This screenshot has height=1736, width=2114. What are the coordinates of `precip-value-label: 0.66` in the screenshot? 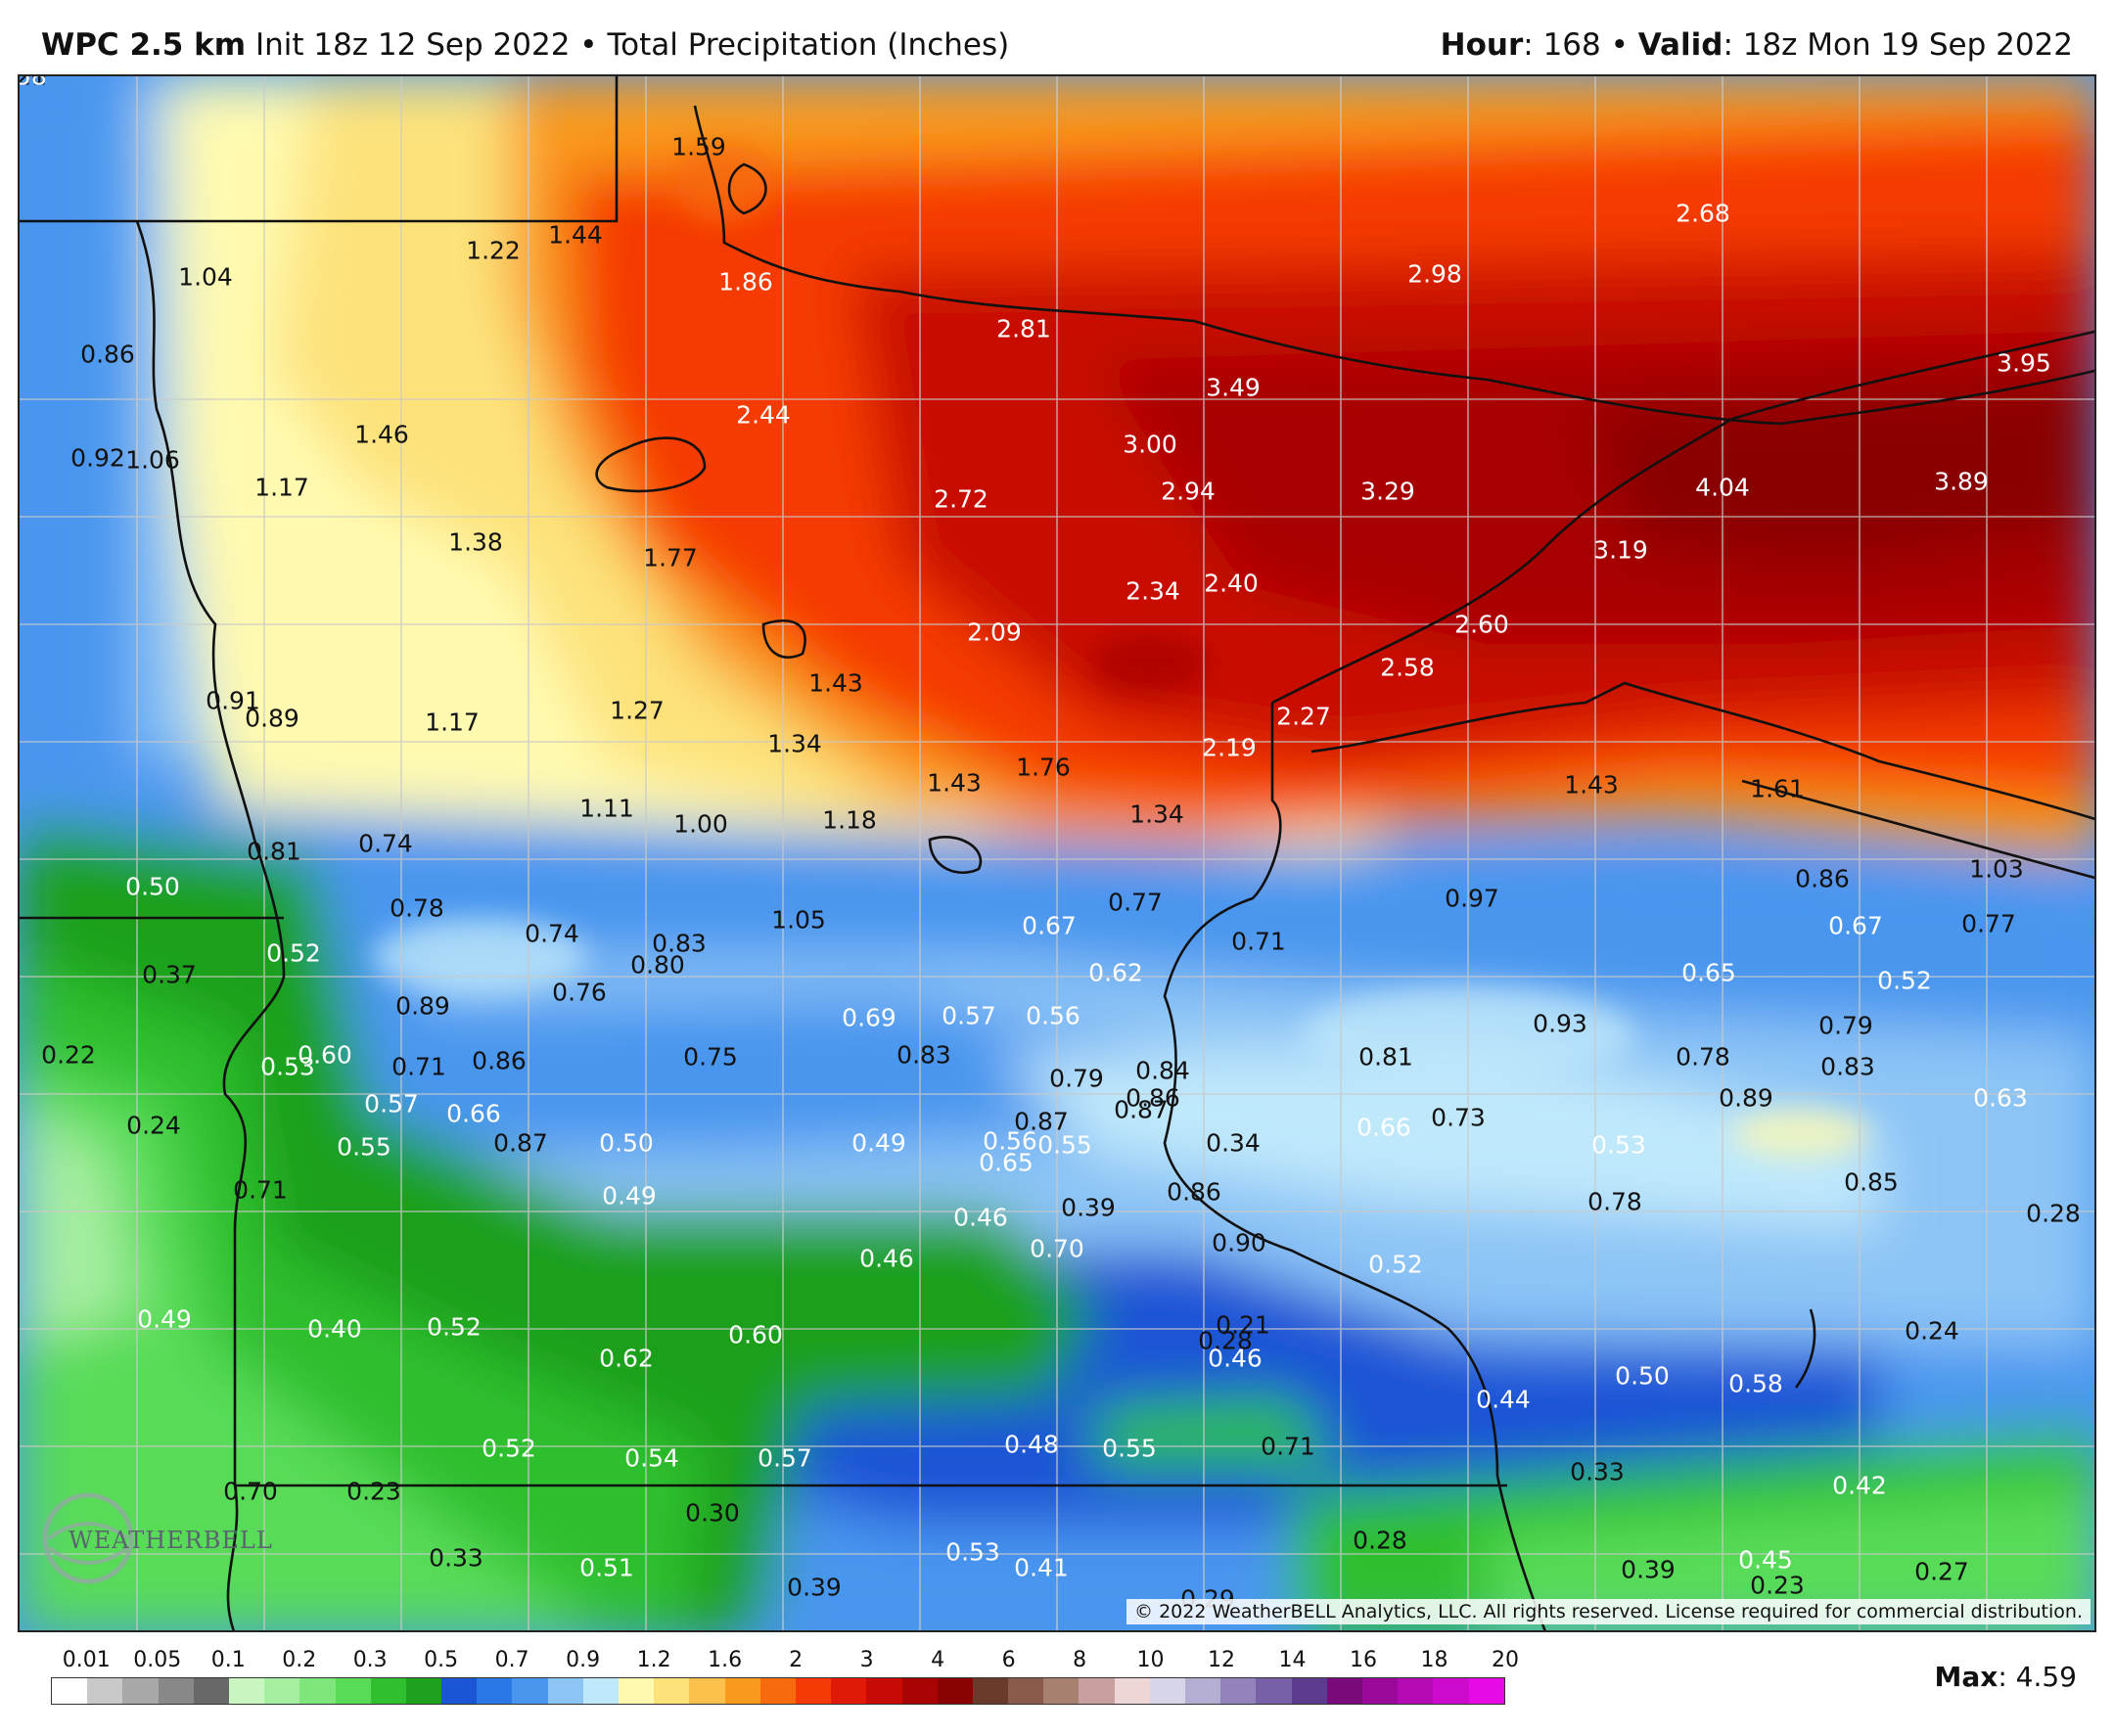 It's located at (1383, 1127).